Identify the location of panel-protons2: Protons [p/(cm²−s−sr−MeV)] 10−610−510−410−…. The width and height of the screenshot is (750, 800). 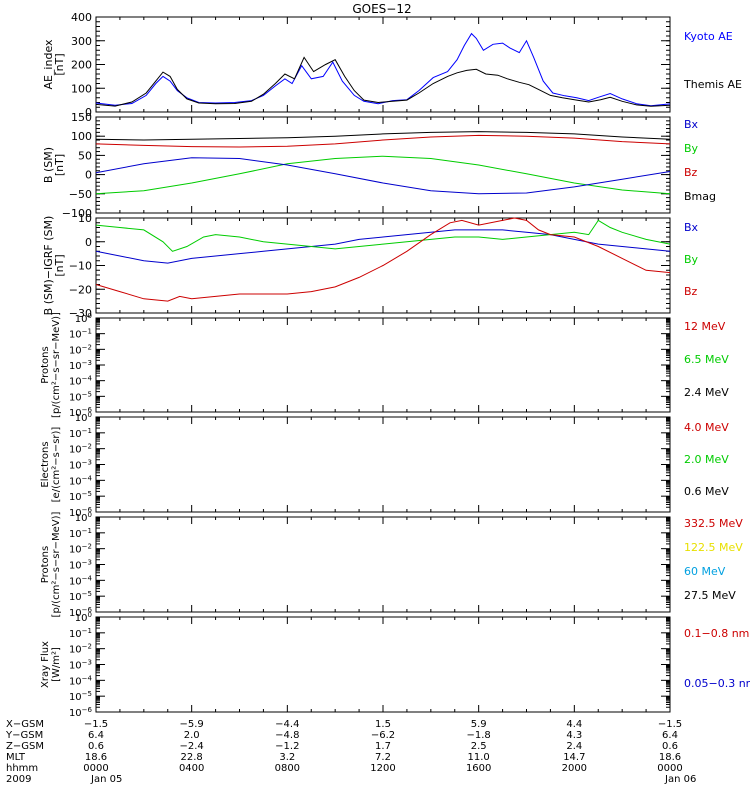
(391, 565).